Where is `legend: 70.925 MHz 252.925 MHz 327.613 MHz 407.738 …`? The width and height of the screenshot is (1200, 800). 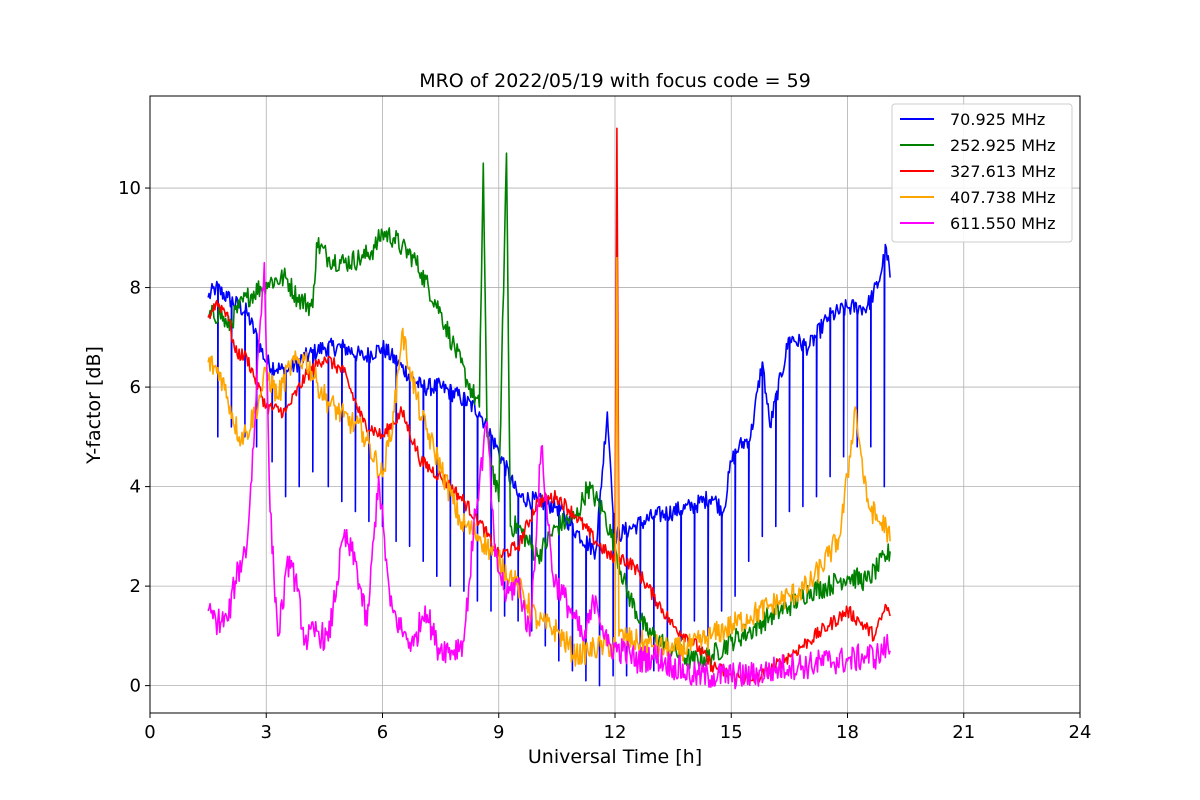
legend: 70.925 MHz 252.925 MHz 327.613 MHz 407.738 … is located at coordinates (982, 173).